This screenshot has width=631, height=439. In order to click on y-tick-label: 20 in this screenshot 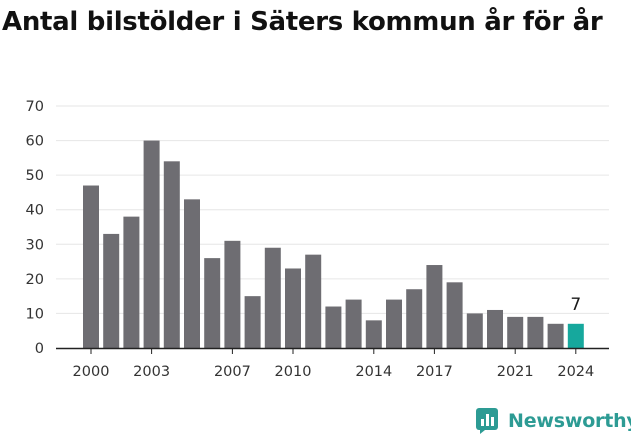, I will do `click(35, 280)`.